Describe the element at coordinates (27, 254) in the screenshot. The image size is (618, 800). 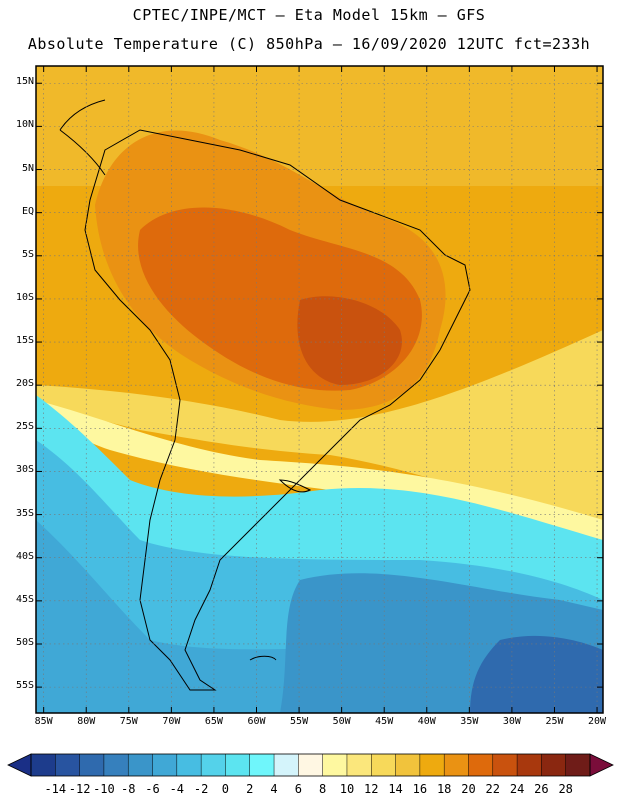
I see `latitude-label: 5S` at that location.